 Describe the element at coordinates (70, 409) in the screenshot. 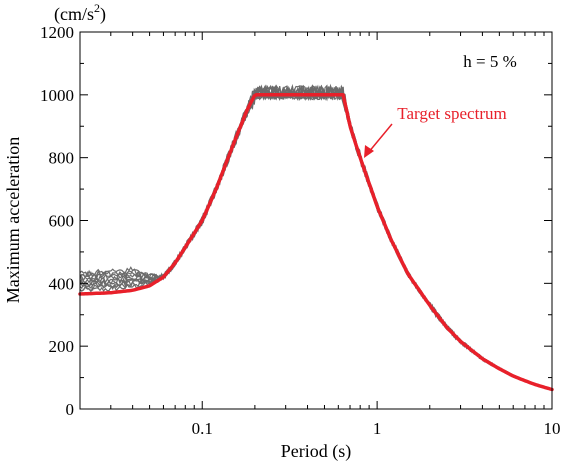

I see `y-tick-label: 0` at that location.